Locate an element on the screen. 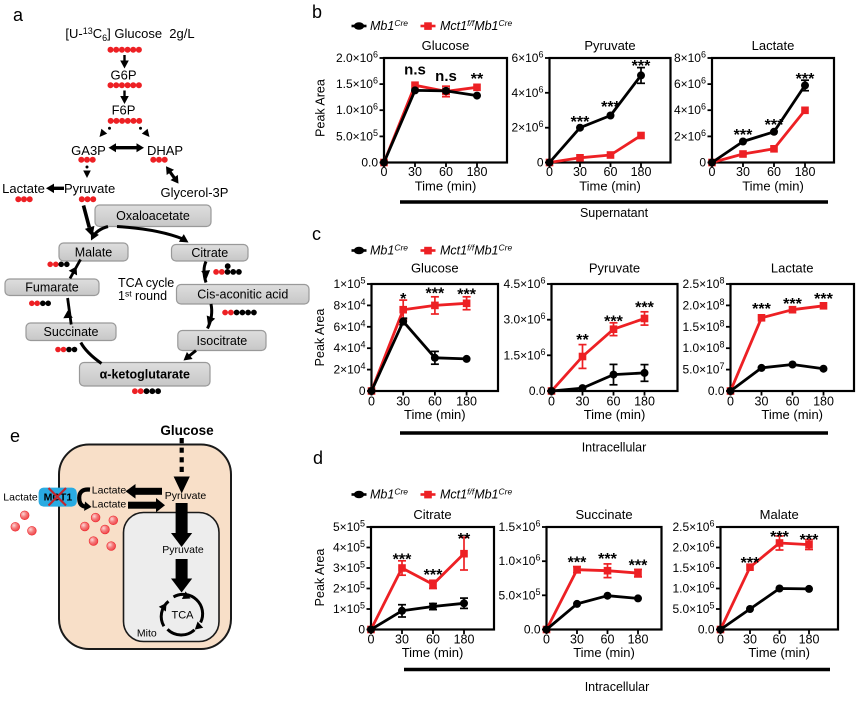 This screenshot has width=866, height=704. svg-text: TCA cycle is located at coordinates (146, 283).